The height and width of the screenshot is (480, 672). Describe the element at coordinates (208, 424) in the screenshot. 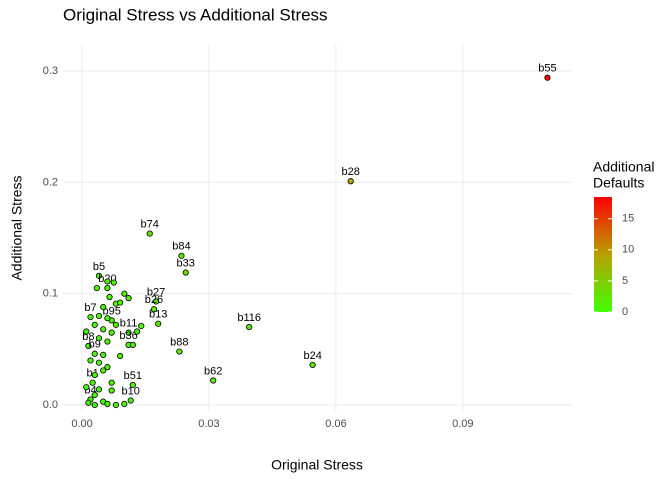

I see `x-tick-label: 0.03` at that location.